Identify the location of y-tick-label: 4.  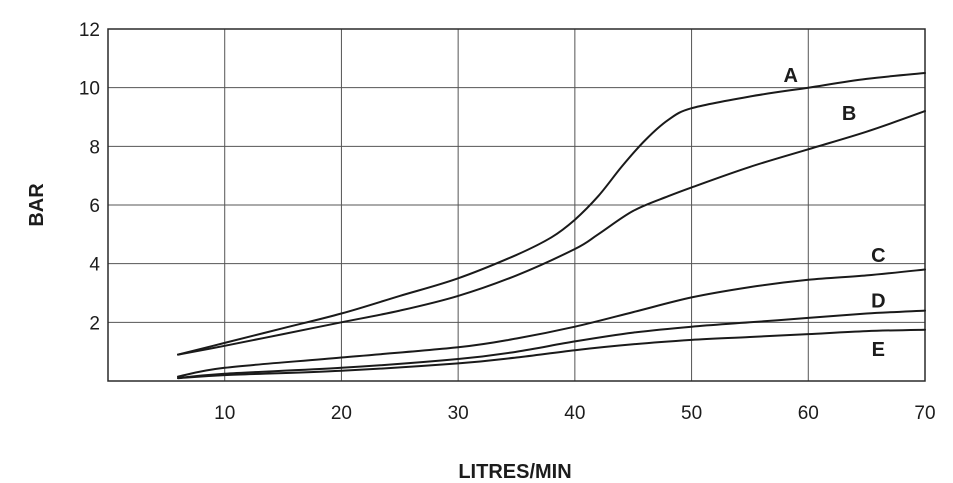
(94, 265).